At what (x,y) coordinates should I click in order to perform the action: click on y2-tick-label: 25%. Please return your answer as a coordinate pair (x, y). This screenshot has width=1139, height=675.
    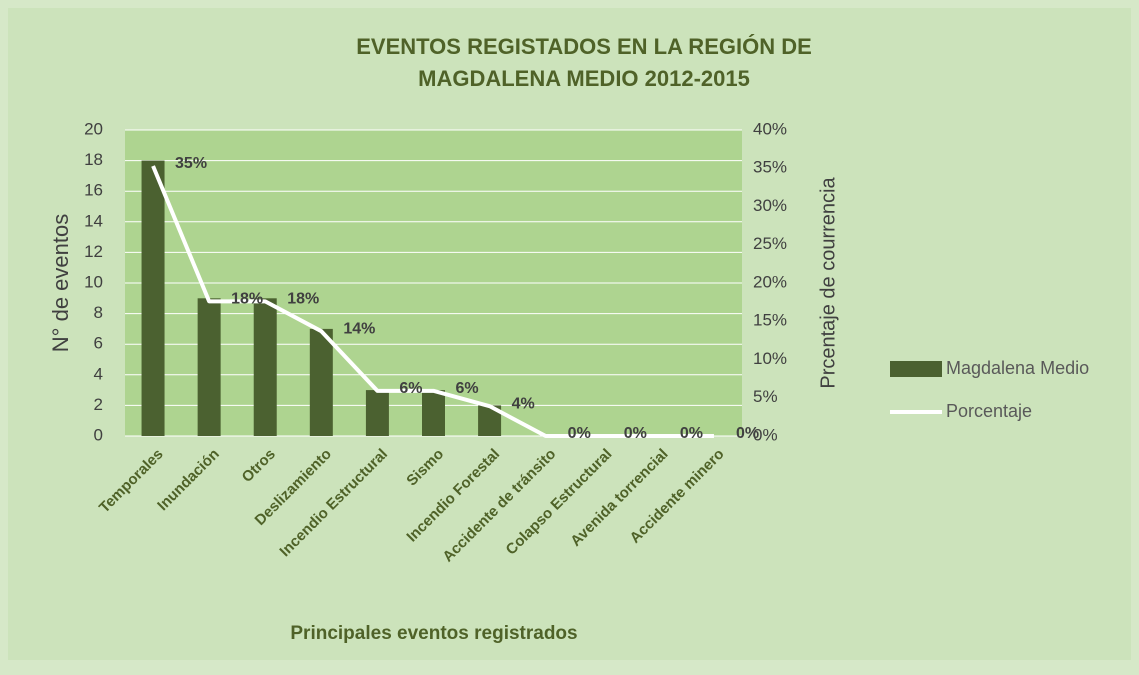
    Looking at the image, I should click on (770, 243).